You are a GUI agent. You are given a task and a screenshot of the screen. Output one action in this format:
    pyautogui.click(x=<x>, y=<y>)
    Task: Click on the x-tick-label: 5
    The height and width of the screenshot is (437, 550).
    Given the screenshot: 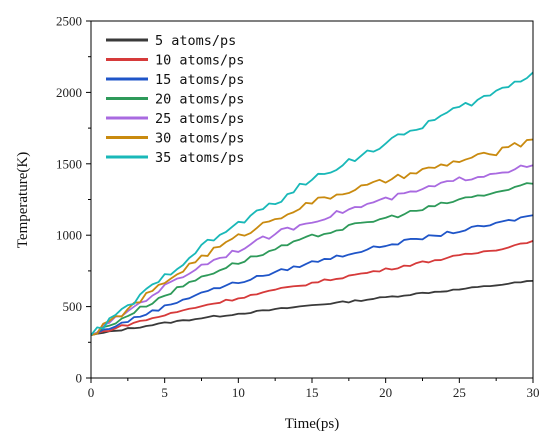 What is the action you would take?
    pyautogui.click(x=164, y=392)
    